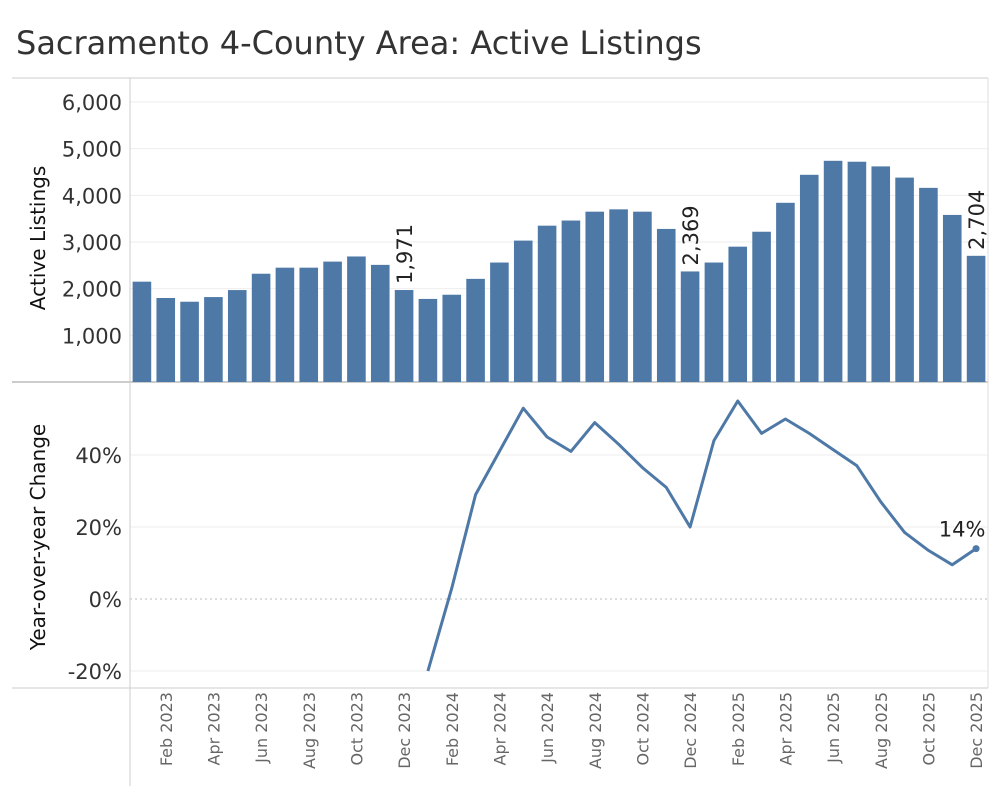  I want to click on x-tick-label: Feb 2024, so click(452, 729).